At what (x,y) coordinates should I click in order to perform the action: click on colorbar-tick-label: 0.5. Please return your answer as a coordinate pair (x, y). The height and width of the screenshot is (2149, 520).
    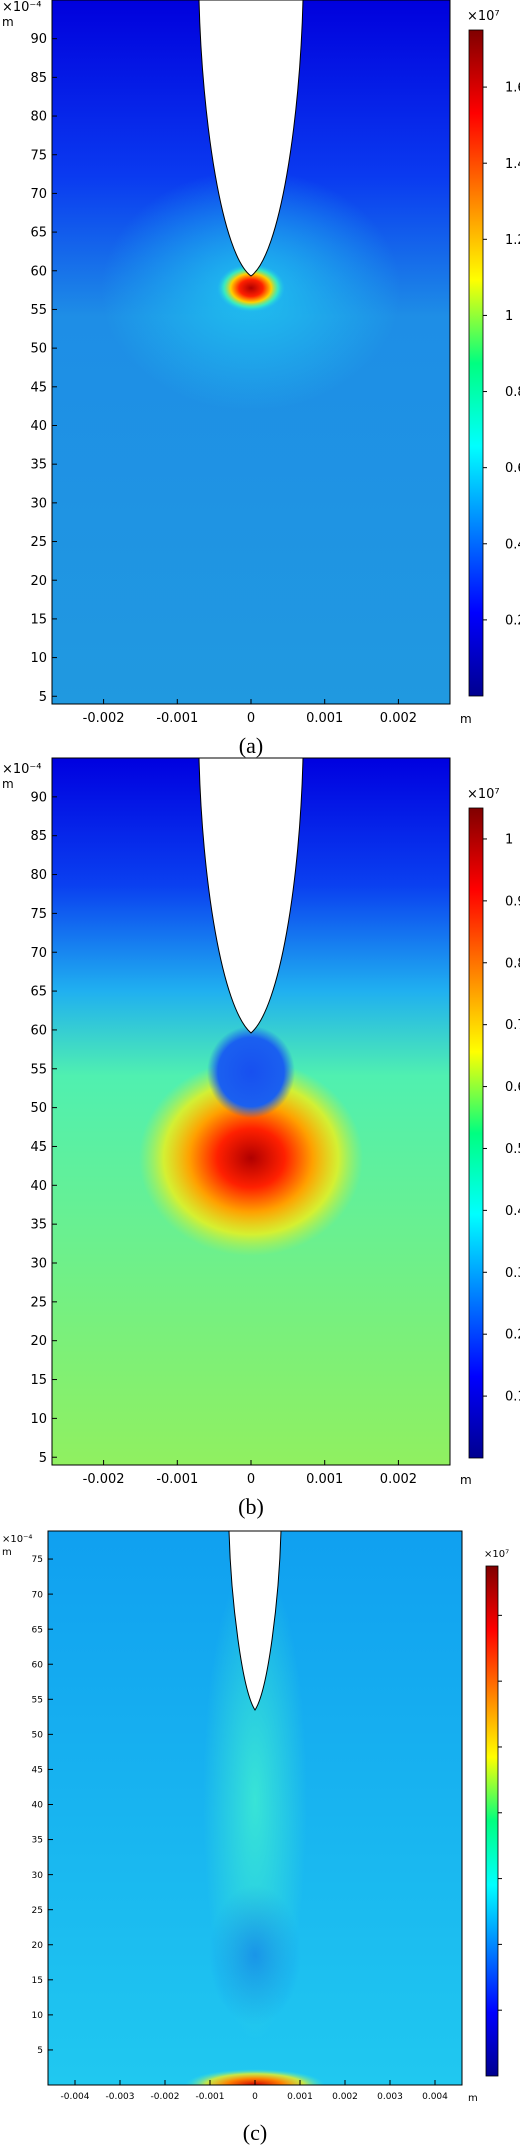
    Looking at the image, I should click on (512, 1149).